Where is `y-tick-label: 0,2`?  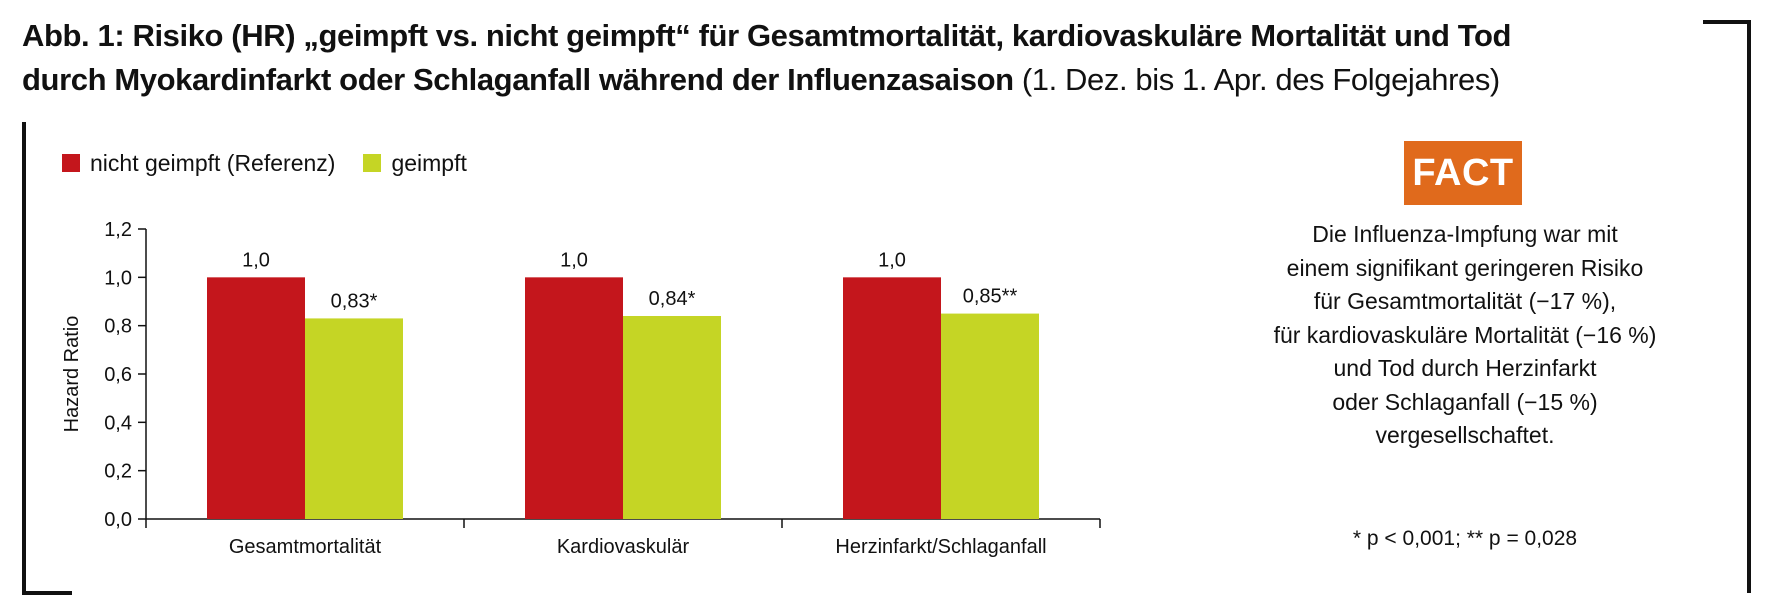
y-tick-label: 0,2 is located at coordinates (118, 472).